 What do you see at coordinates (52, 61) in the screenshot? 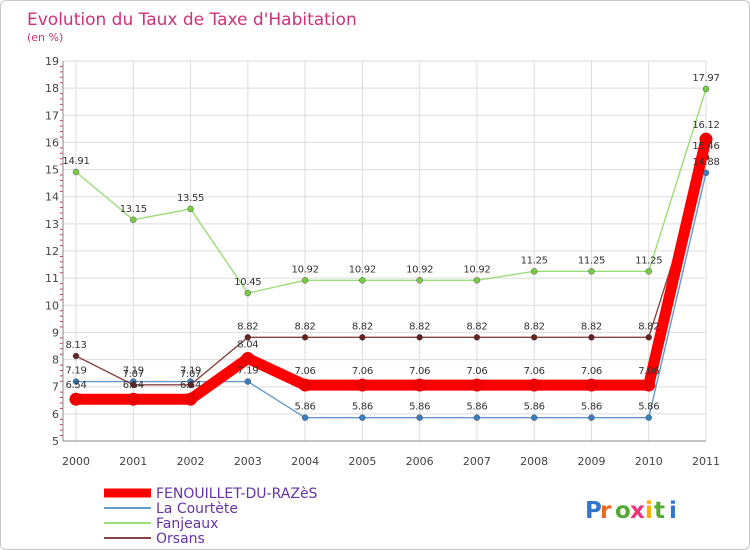
I see `y-tick-label: 19` at bounding box center [52, 61].